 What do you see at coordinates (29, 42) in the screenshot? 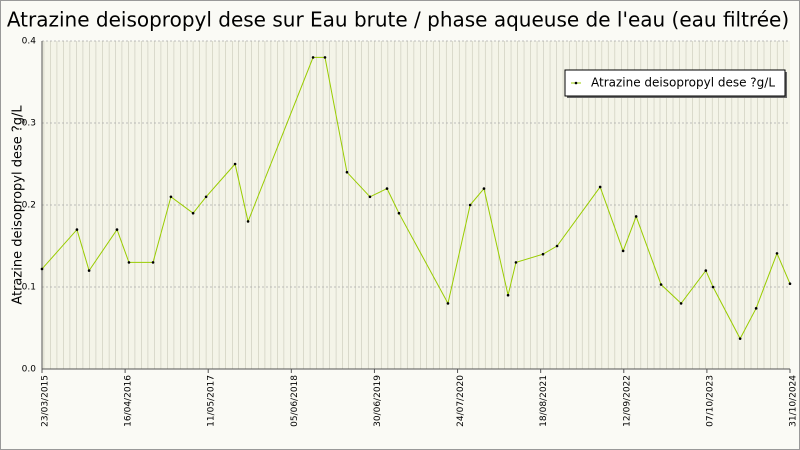
I see `y-tick-label: 0.4` at bounding box center [29, 42].